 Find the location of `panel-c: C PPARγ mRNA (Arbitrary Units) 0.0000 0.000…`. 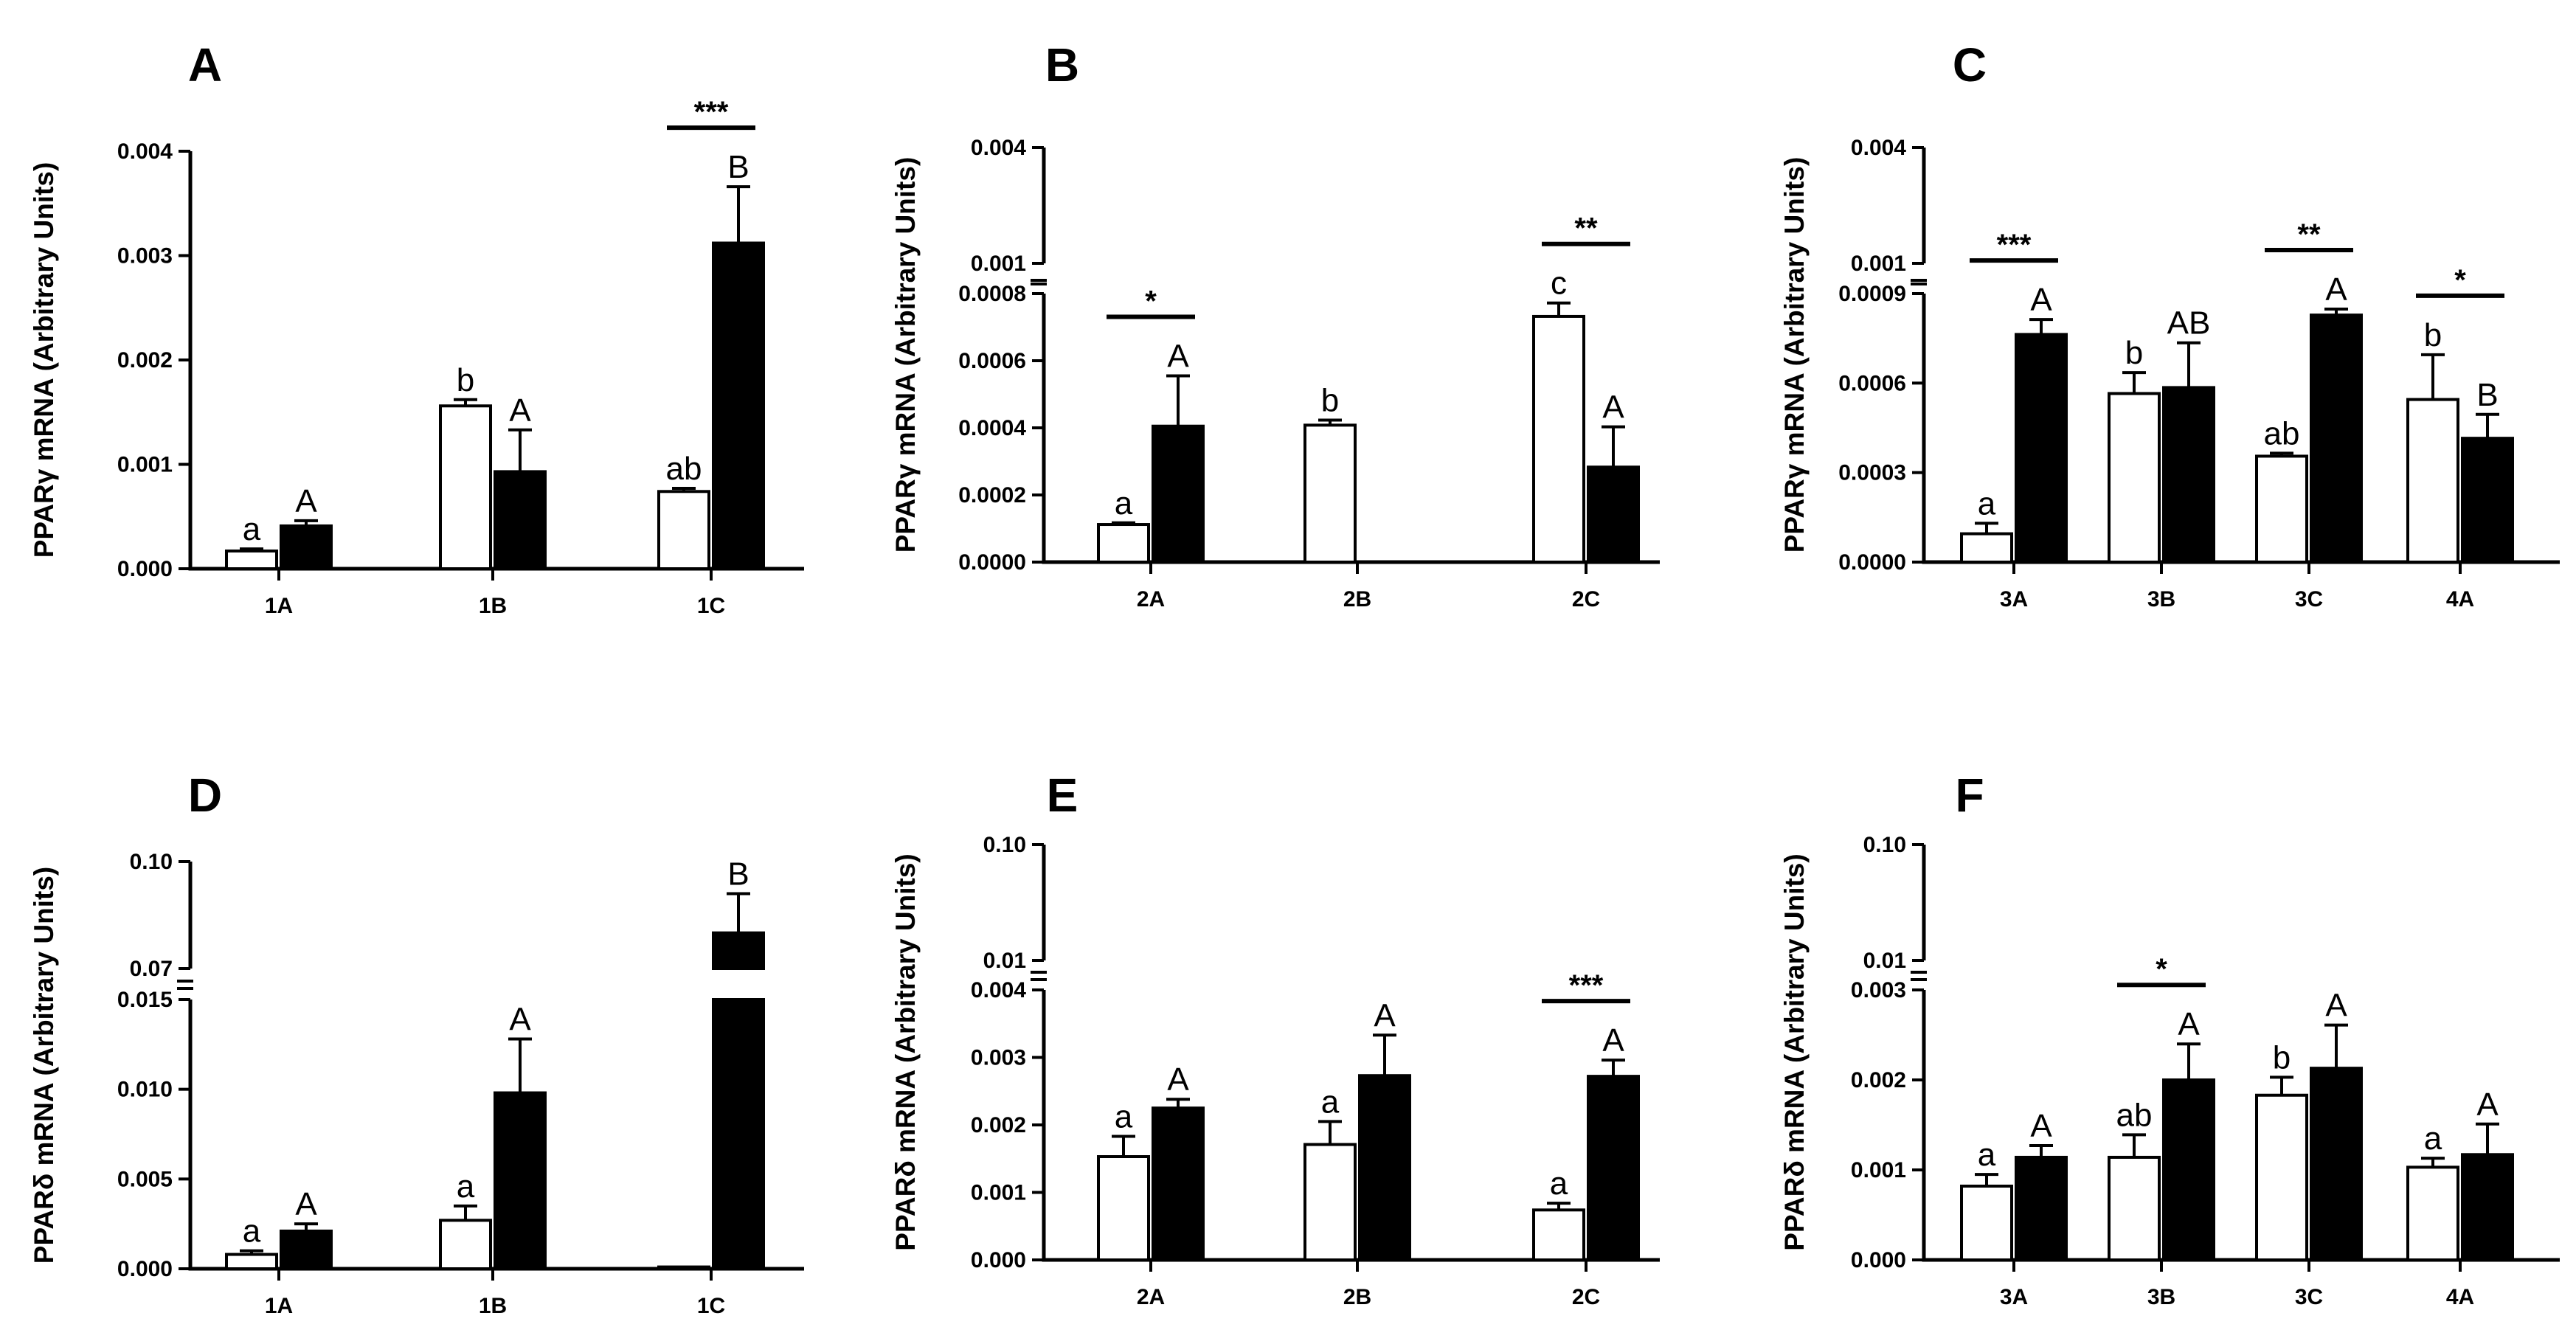

panel-c: C PPARγ mRNA (Arbitrary Units) 0.0000 0.000… is located at coordinates (2169, 325).